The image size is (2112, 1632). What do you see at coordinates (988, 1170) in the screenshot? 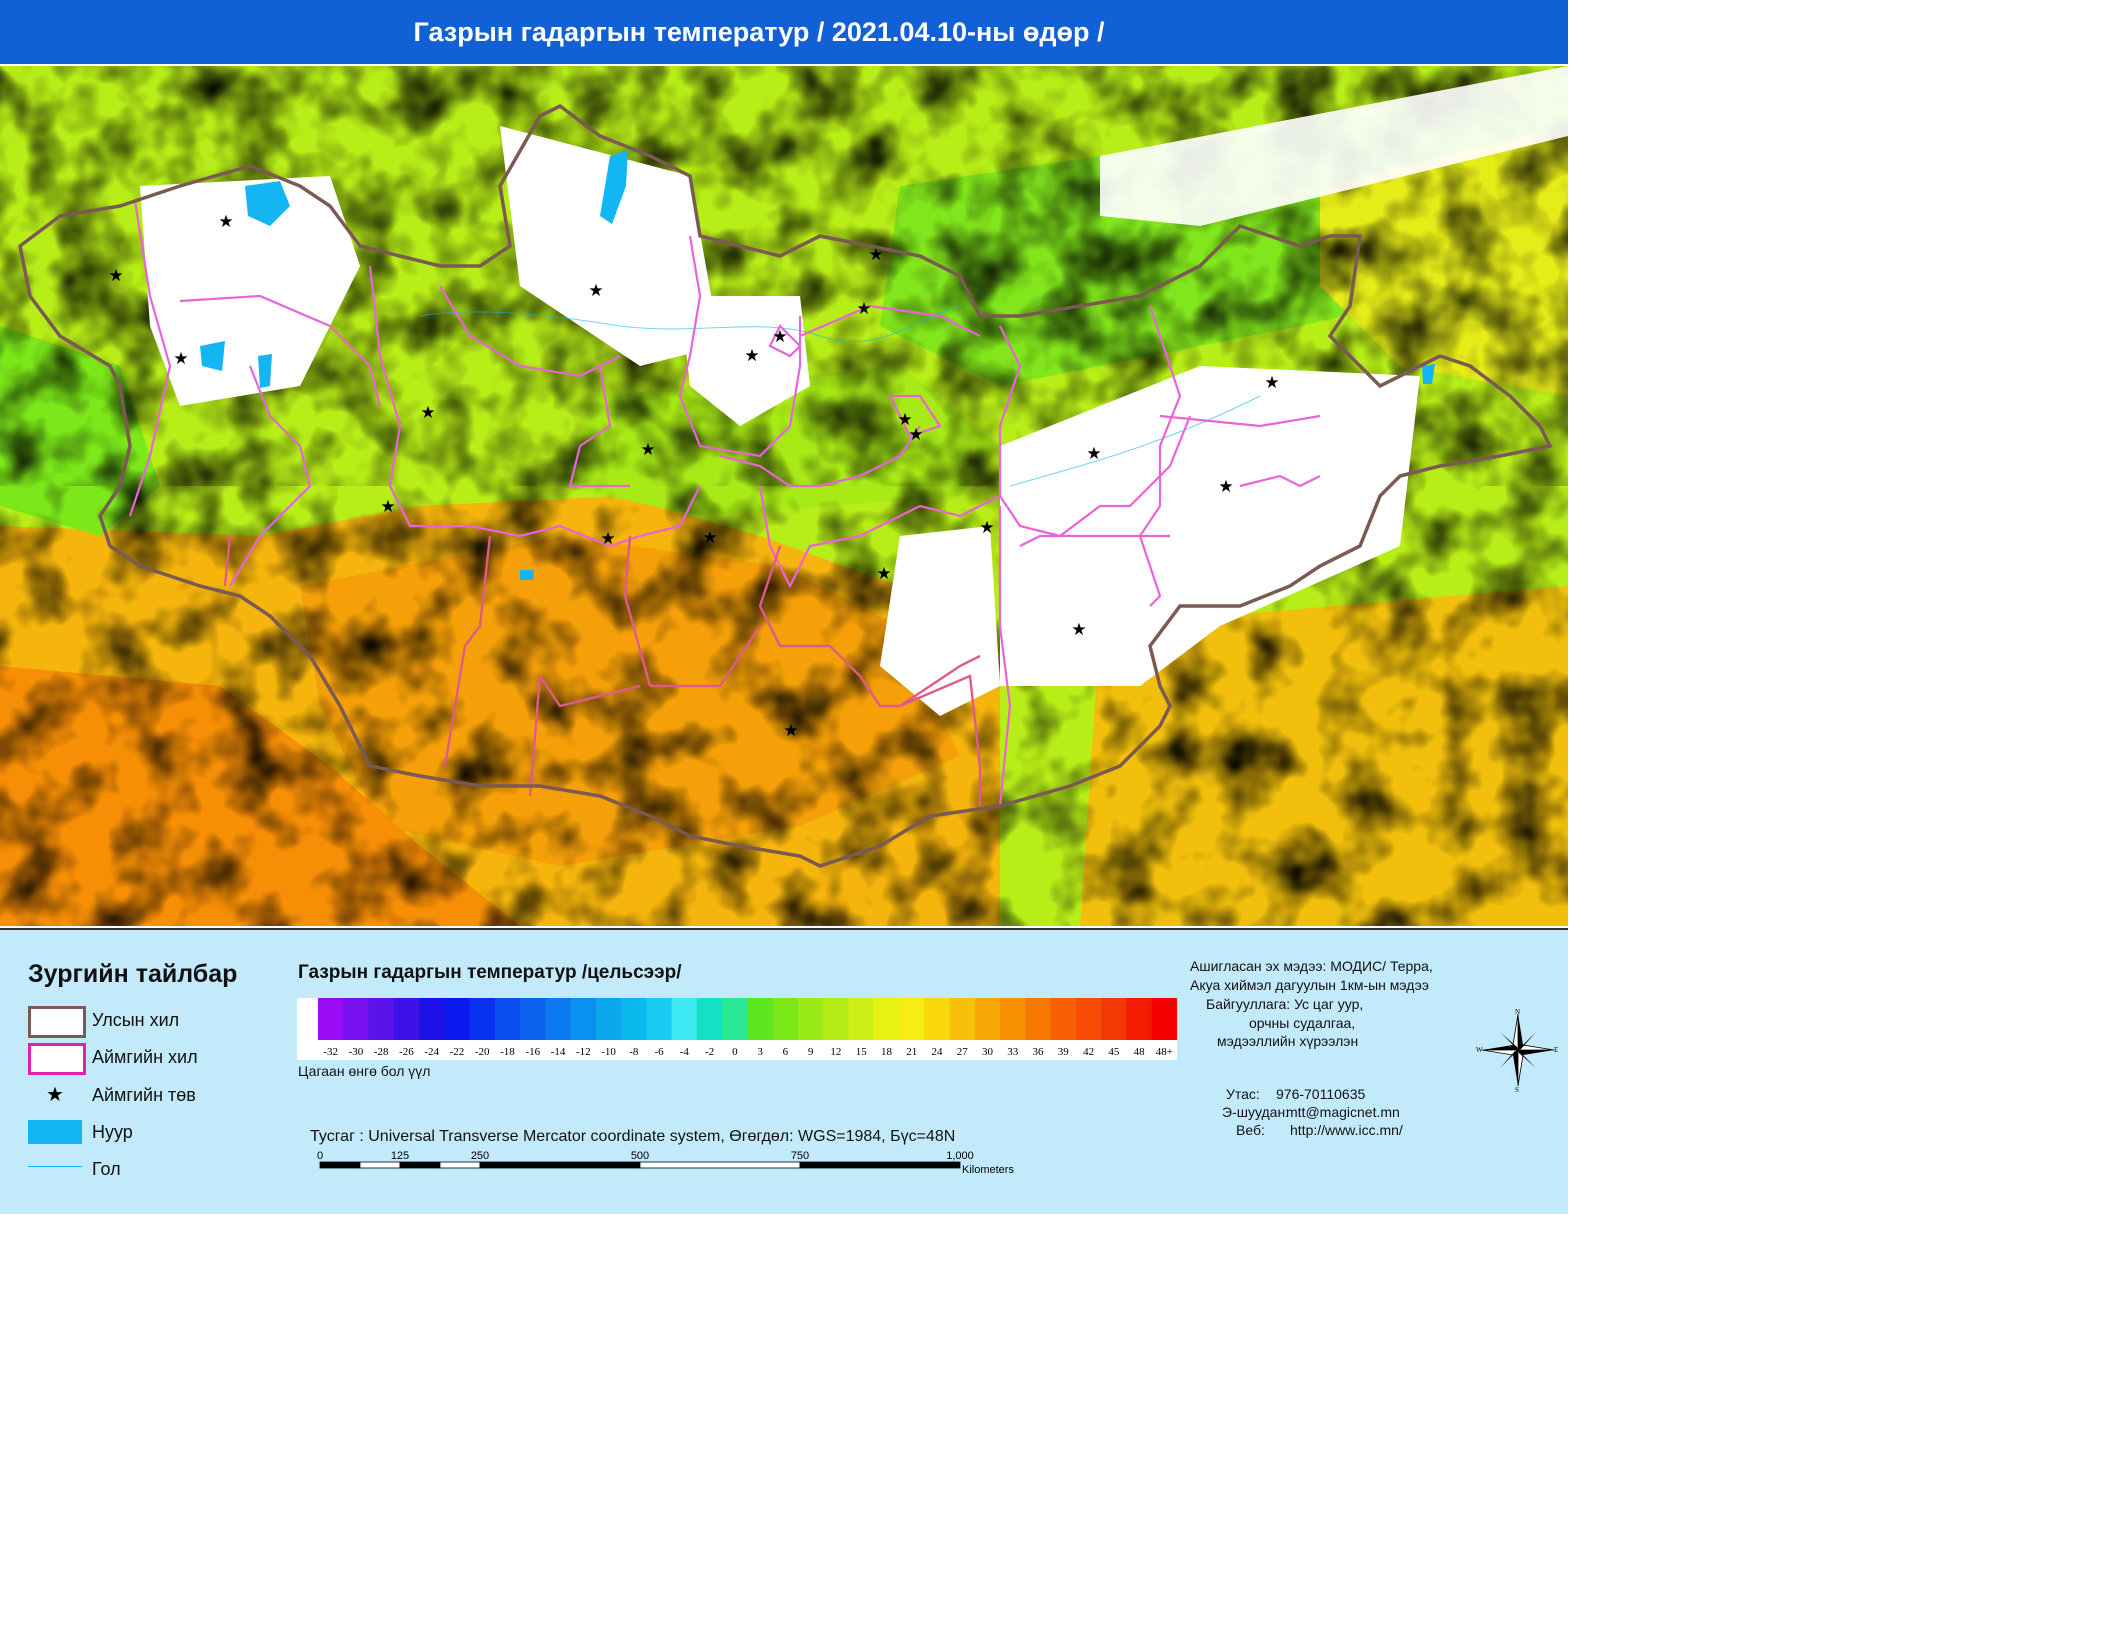
I see `scale-unit: Kilometers` at bounding box center [988, 1170].